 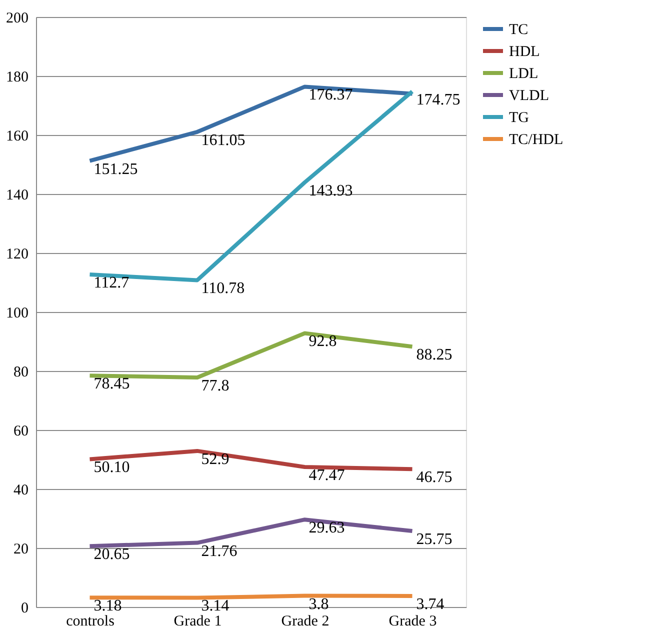 I want to click on legend-label: VLDL, so click(x=529, y=96).